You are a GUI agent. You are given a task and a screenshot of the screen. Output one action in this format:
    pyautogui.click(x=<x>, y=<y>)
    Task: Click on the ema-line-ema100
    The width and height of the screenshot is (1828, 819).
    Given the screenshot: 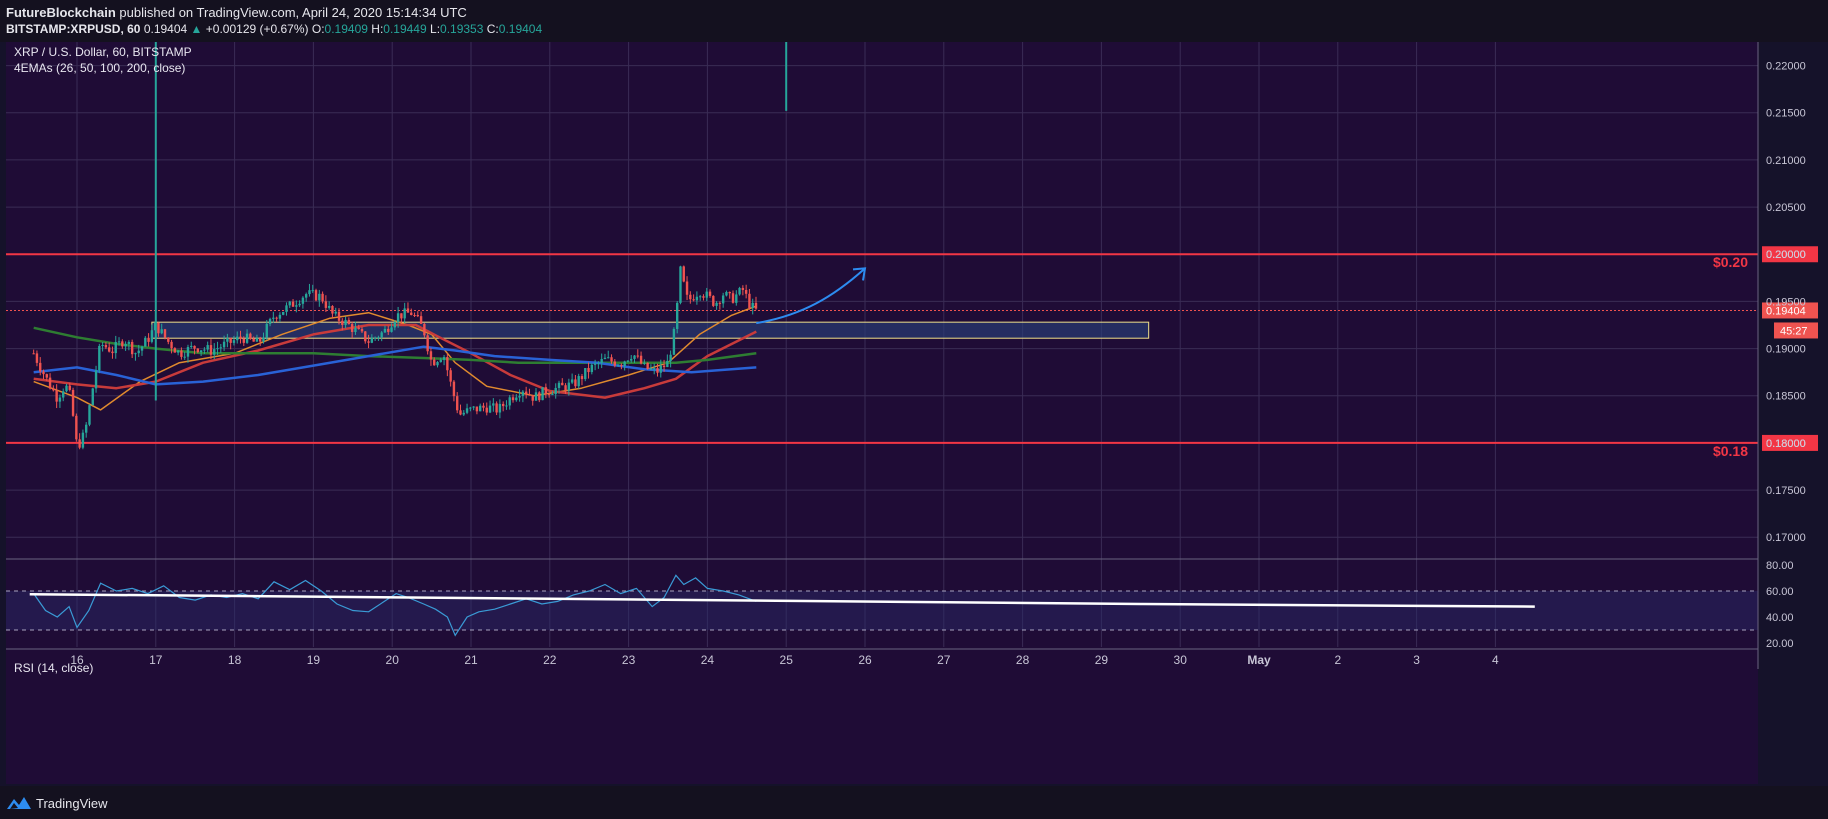 What is the action you would take?
    pyautogui.click(x=395, y=345)
    